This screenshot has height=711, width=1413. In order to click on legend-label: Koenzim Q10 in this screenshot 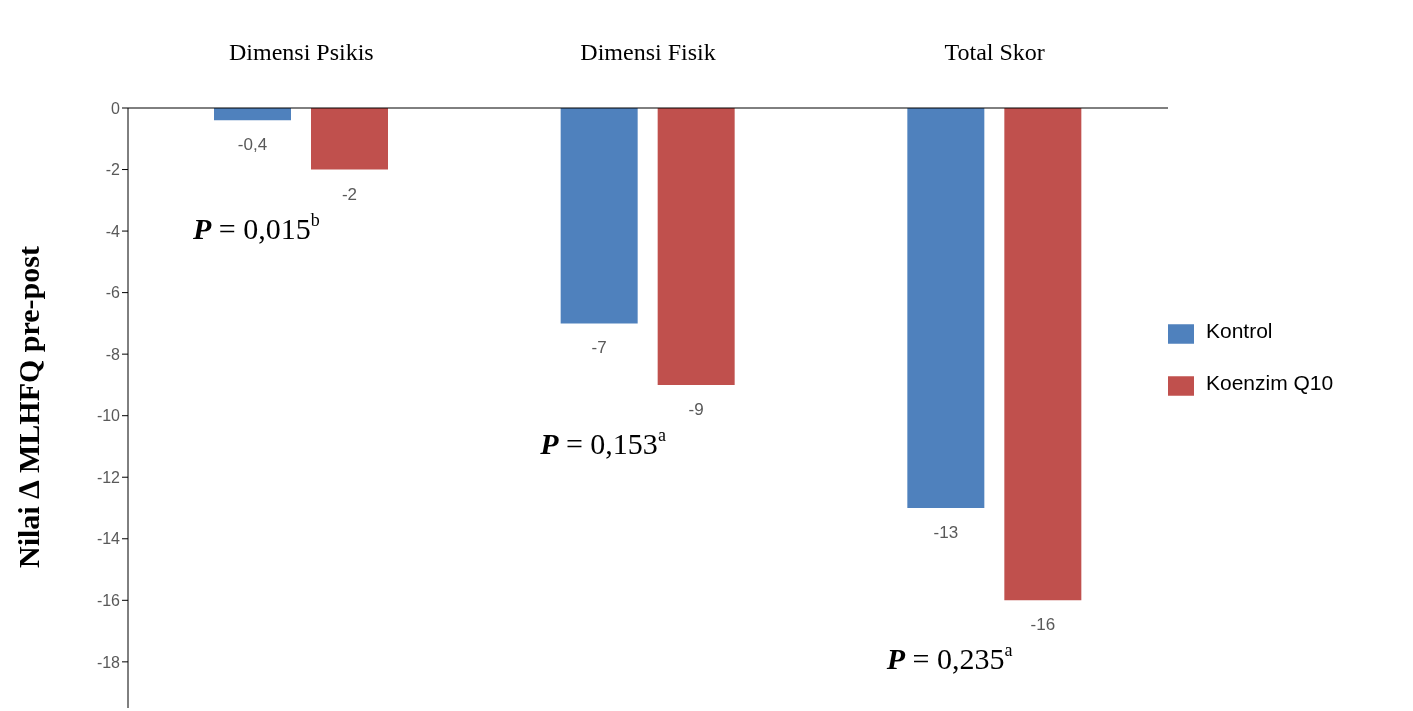, I will do `click(1270, 382)`.